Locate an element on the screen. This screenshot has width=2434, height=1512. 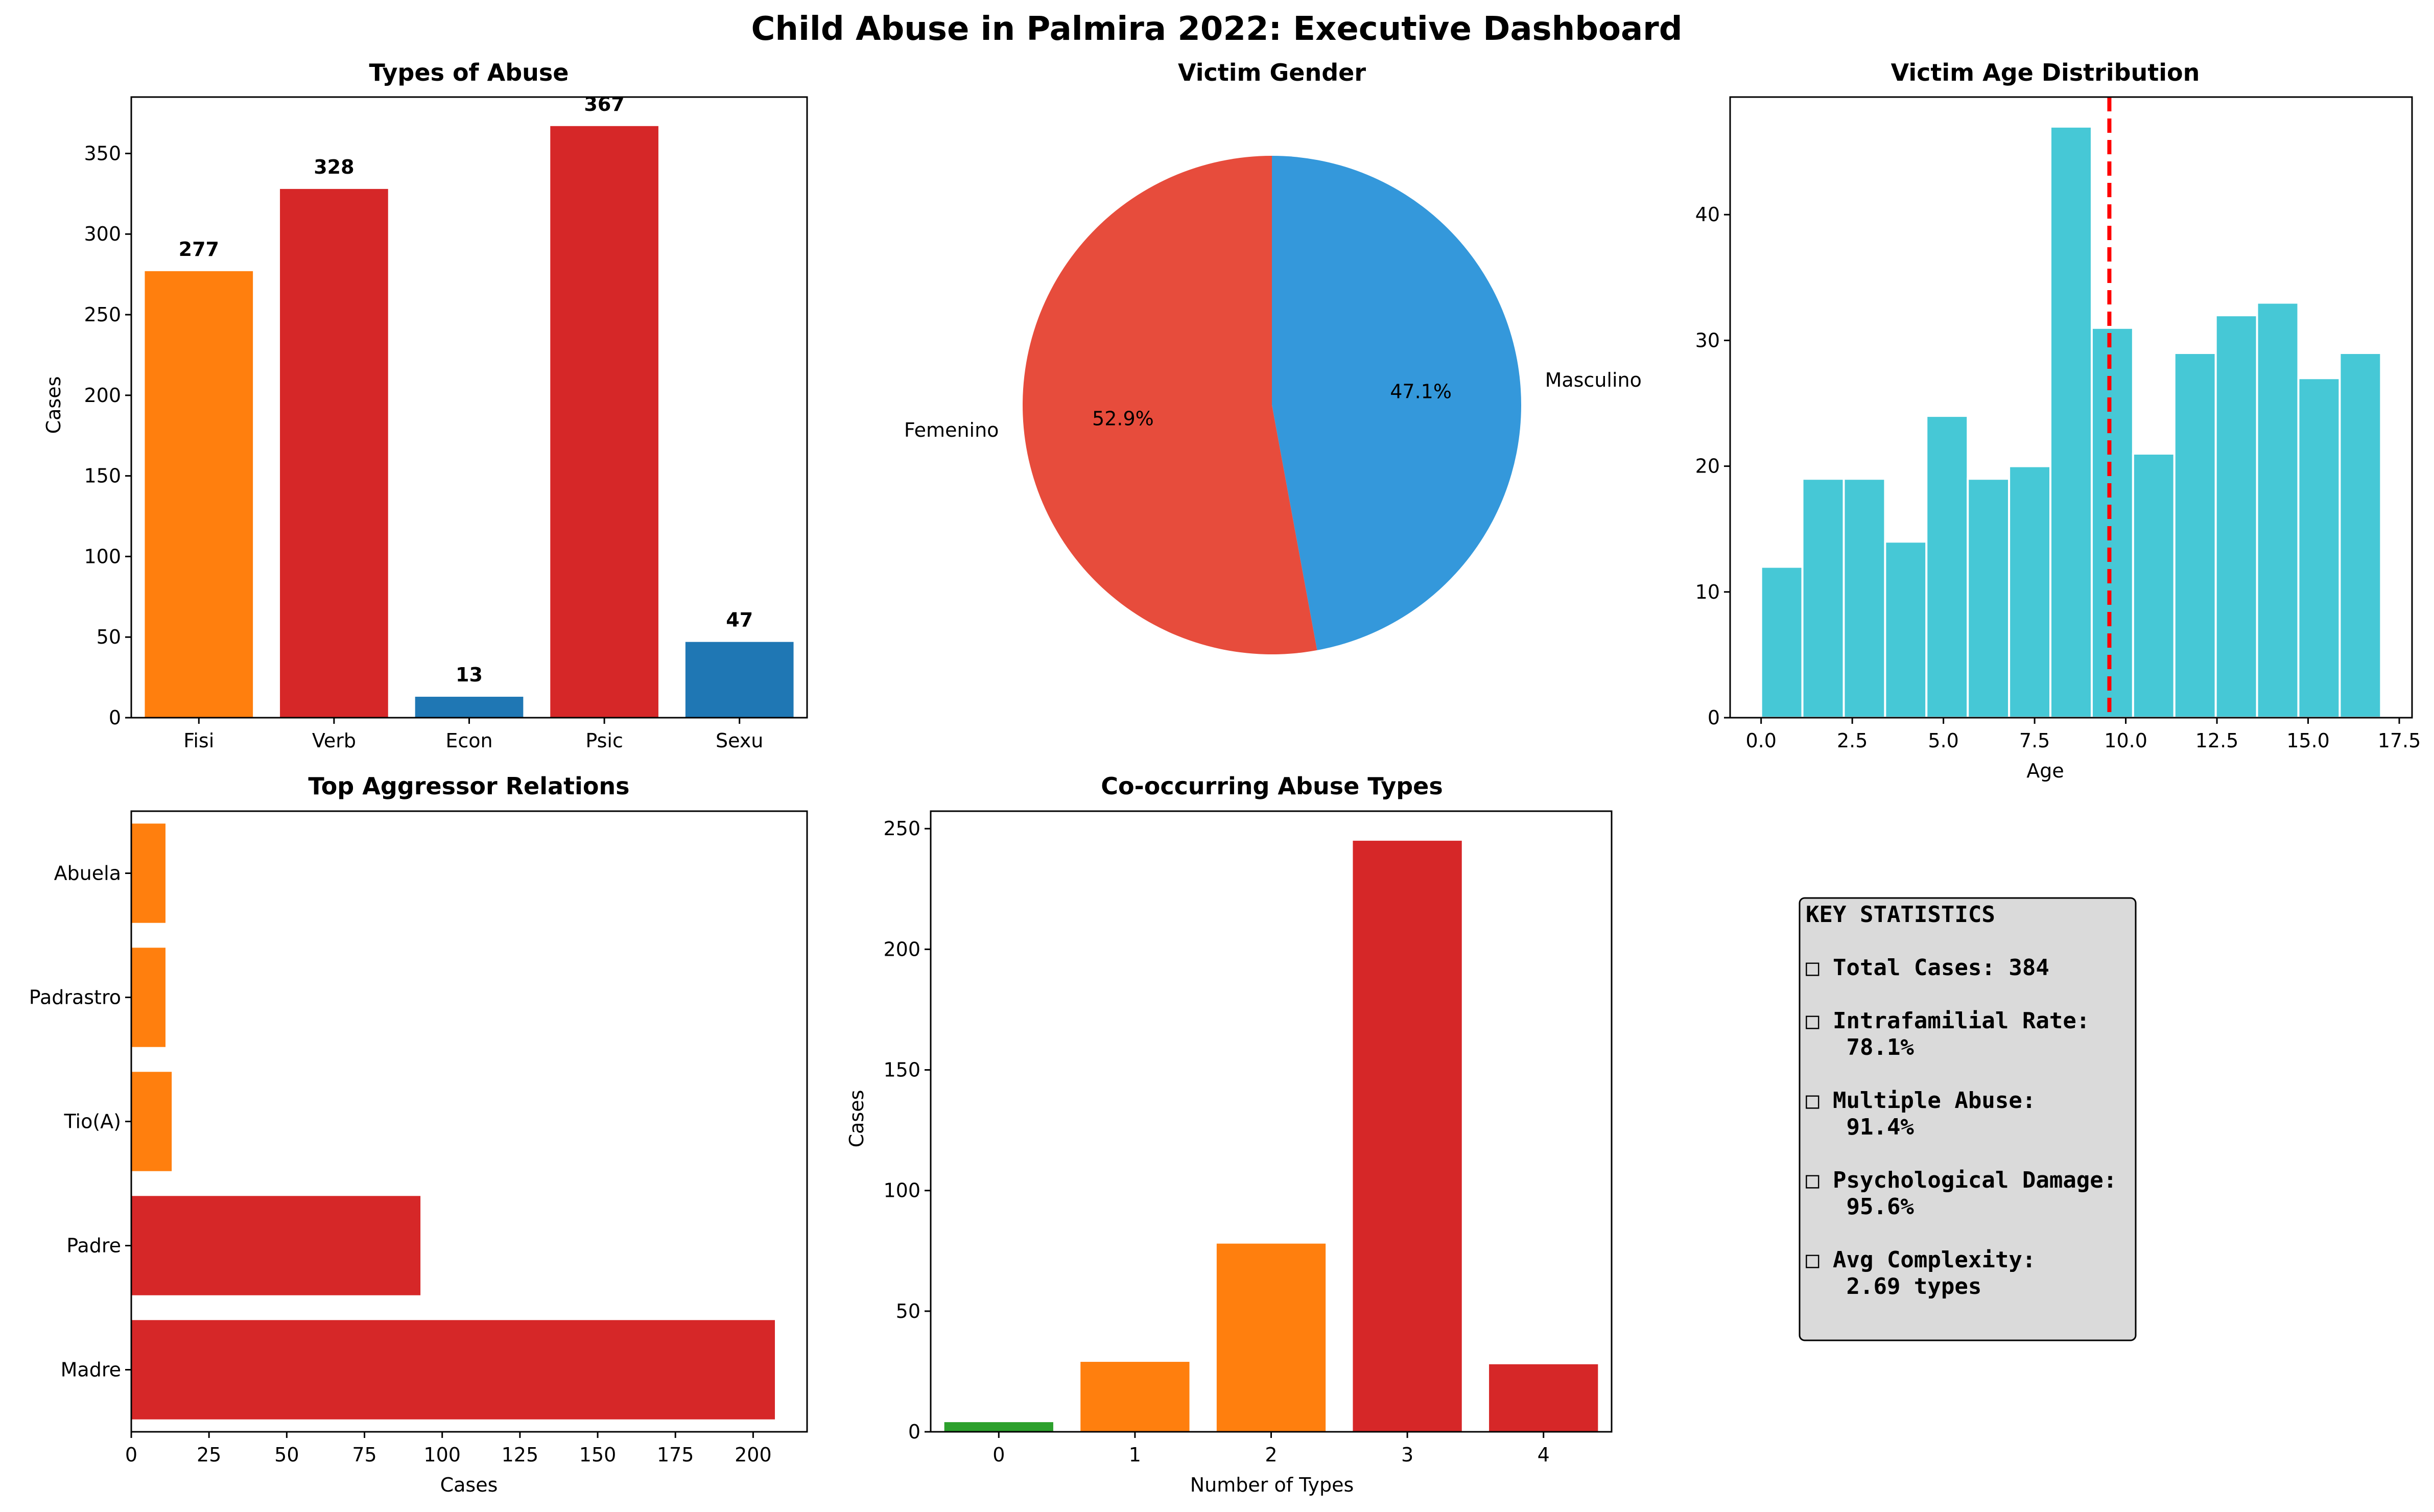
x-tick-label: 5.0 is located at coordinates (1943, 740).